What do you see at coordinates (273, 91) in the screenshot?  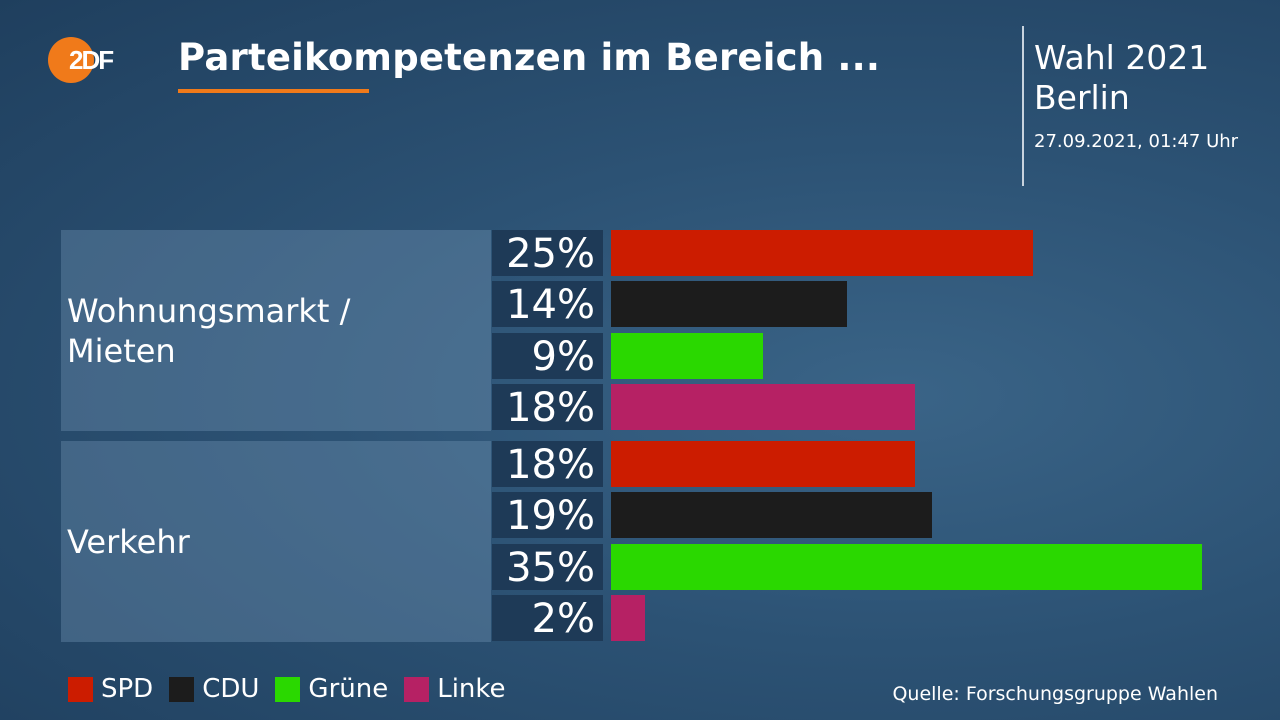 I see `title-underline` at bounding box center [273, 91].